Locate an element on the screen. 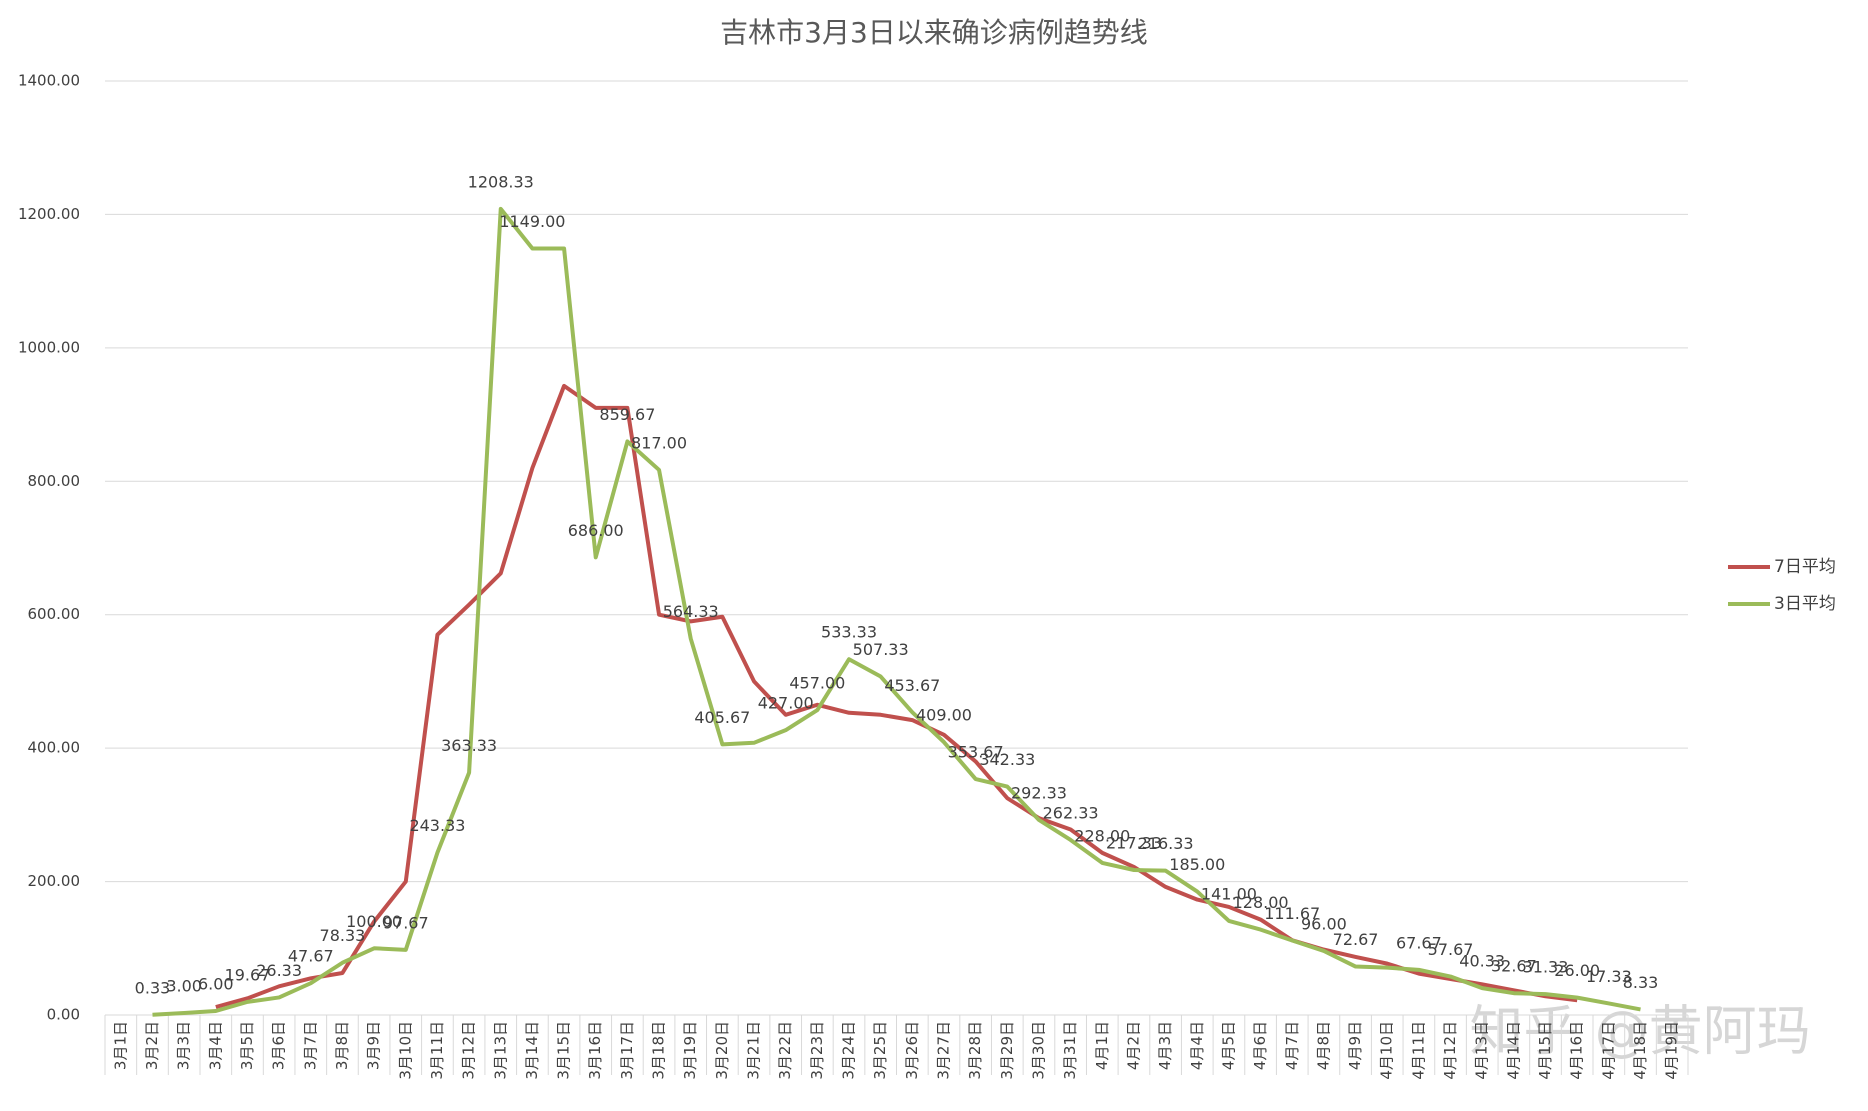 This screenshot has height=1111, width=1868. x-tick-label: 3月18日 is located at coordinates (659, 1050).